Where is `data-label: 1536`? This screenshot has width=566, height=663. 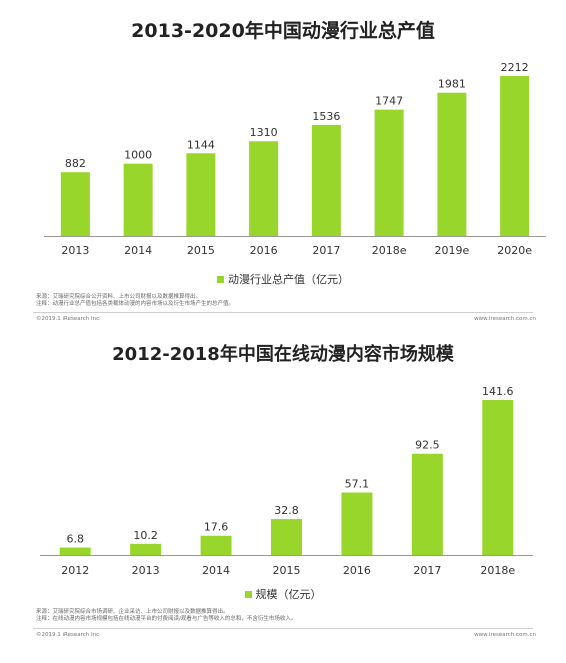
data-label: 1536 is located at coordinates (326, 116).